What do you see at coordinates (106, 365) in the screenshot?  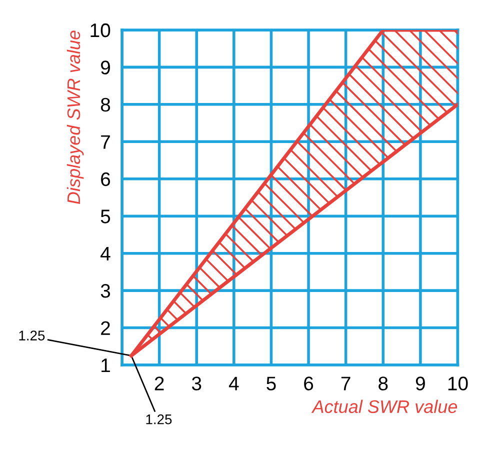 I see `y-tick-label: 1` at bounding box center [106, 365].